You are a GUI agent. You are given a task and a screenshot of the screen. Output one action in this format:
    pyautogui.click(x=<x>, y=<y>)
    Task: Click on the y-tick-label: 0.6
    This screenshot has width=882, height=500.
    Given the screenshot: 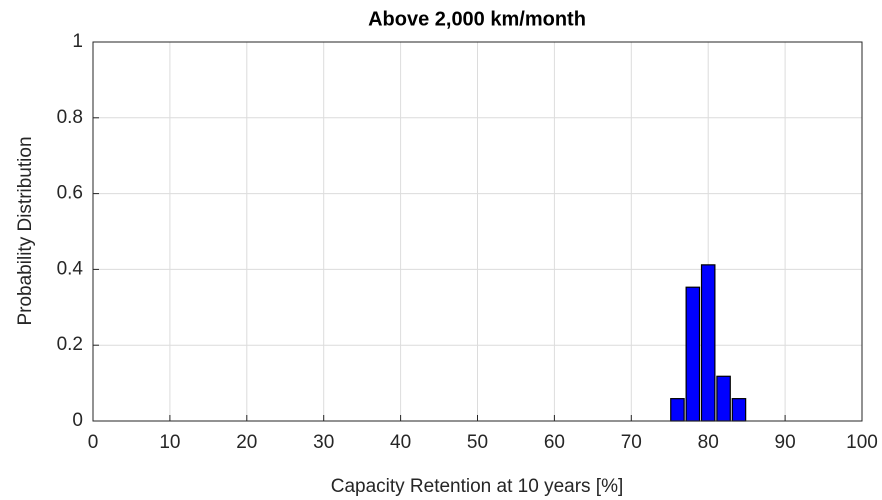 What is the action you would take?
    pyautogui.click(x=70, y=193)
    